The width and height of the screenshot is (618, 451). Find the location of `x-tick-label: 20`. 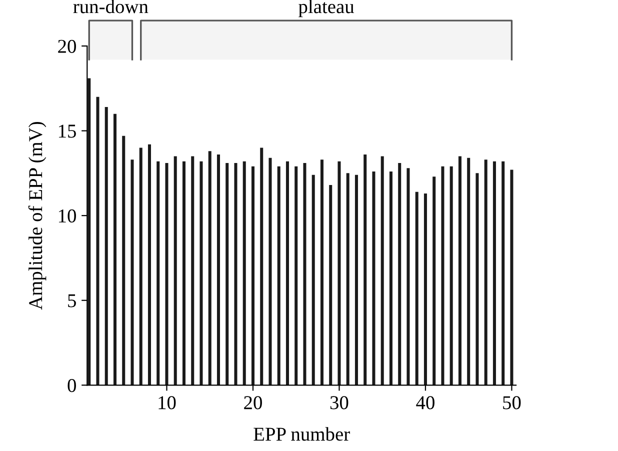

x-tick-label: 20 is located at coordinates (253, 403).